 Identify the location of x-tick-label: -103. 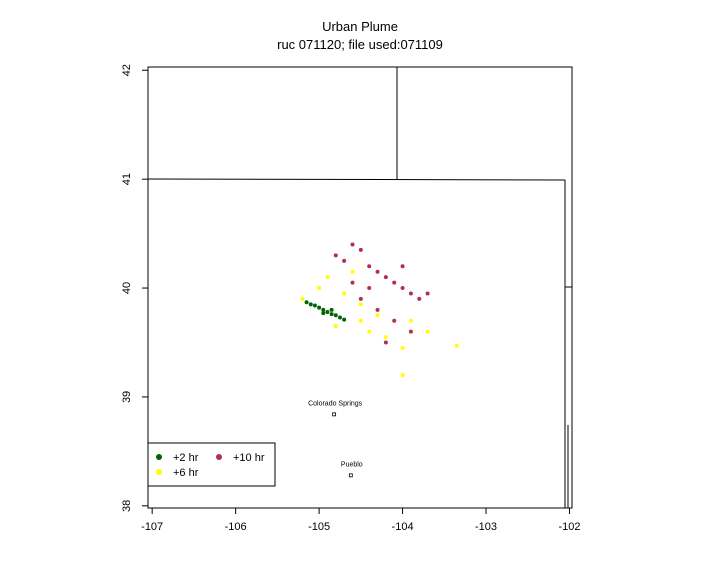
(486, 527).